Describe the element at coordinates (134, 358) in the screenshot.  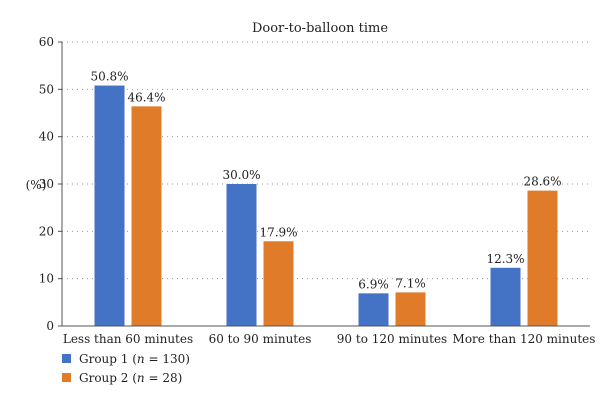
I see `legend-label-group-1: Group 1 (n = 130)` at that location.